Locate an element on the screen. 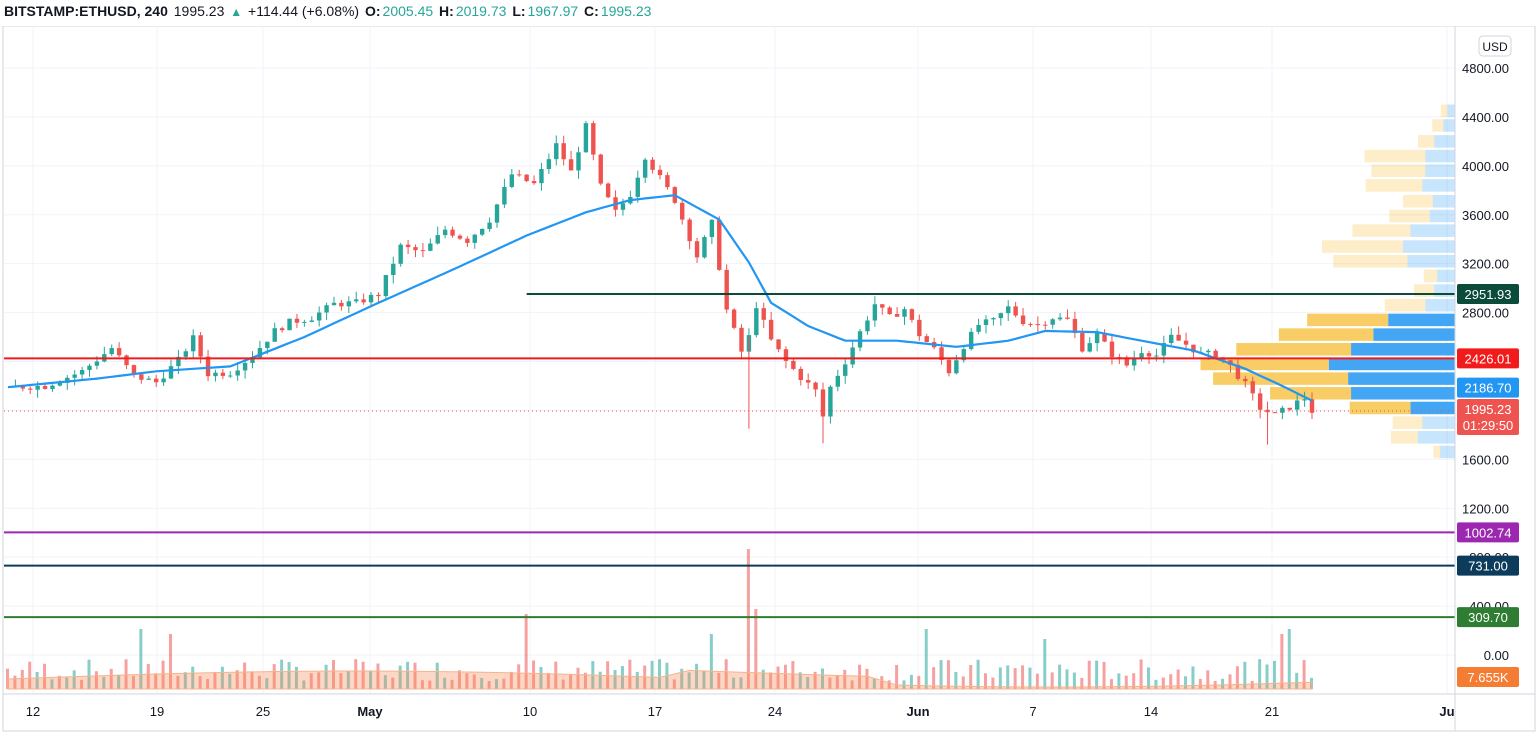 Image resolution: width=1536 pixels, height=733 pixels. currency-label: USD is located at coordinates (1495, 47).